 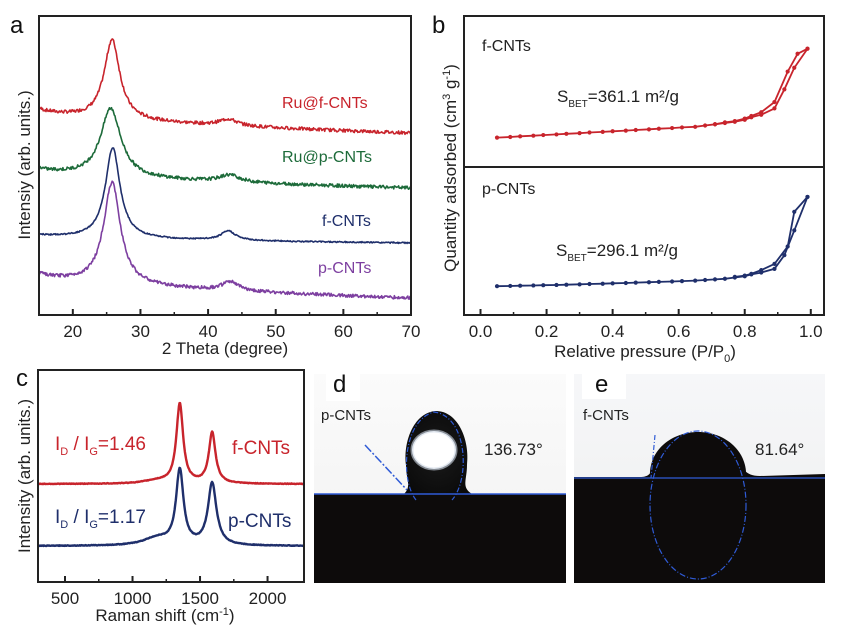 What do you see at coordinates (157, 615) in the screenshot?
I see `x-title-main: Raman shift (cm` at bounding box center [157, 615].